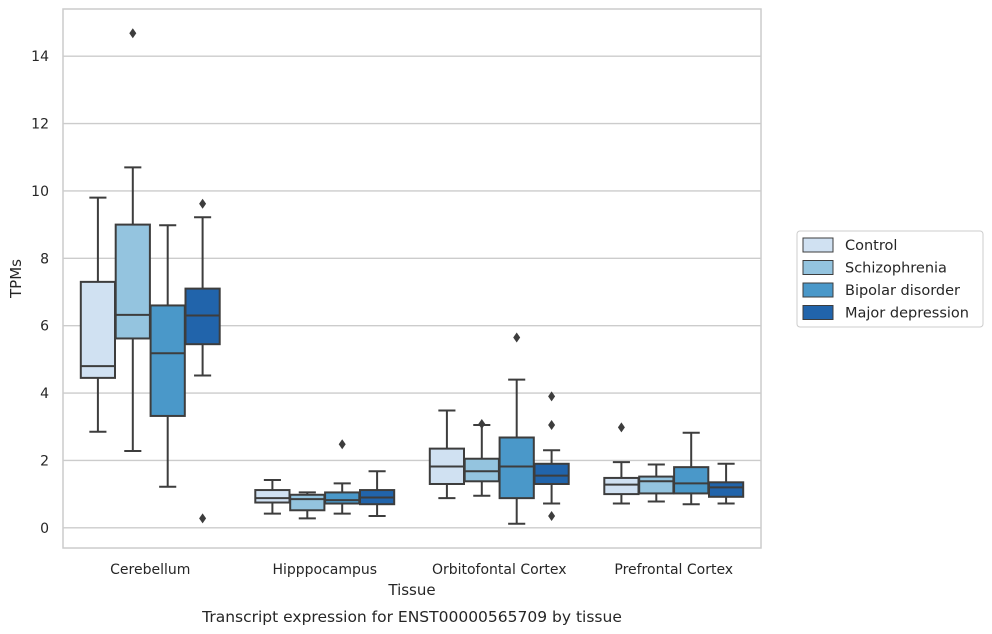 The width and height of the screenshot is (992, 634). I want to click on y-tick-label: 6, so click(44, 327).